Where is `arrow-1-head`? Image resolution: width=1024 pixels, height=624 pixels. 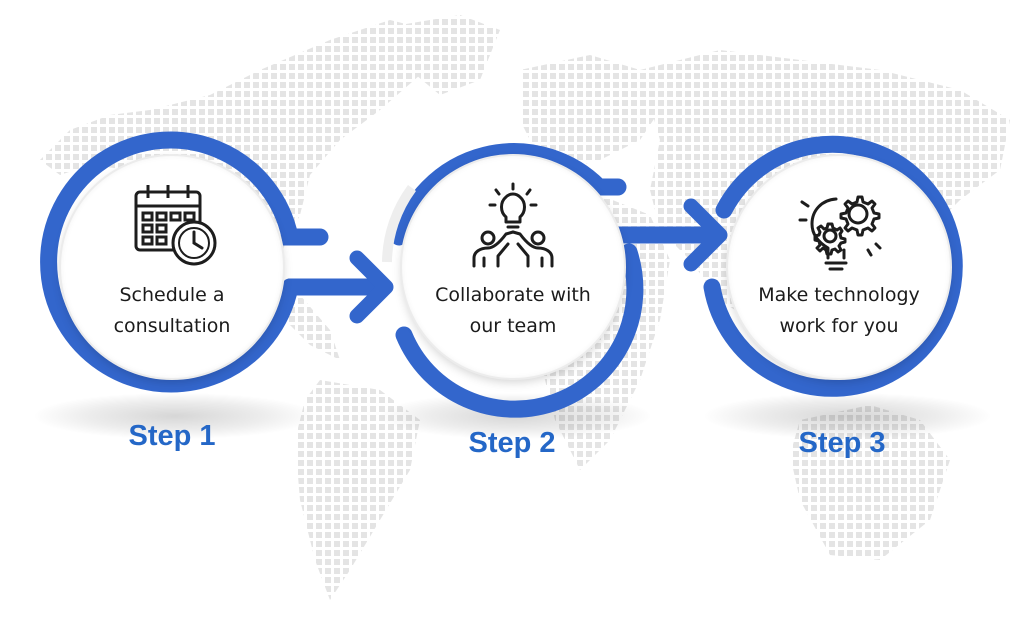 arrow-1-head is located at coordinates (371, 287).